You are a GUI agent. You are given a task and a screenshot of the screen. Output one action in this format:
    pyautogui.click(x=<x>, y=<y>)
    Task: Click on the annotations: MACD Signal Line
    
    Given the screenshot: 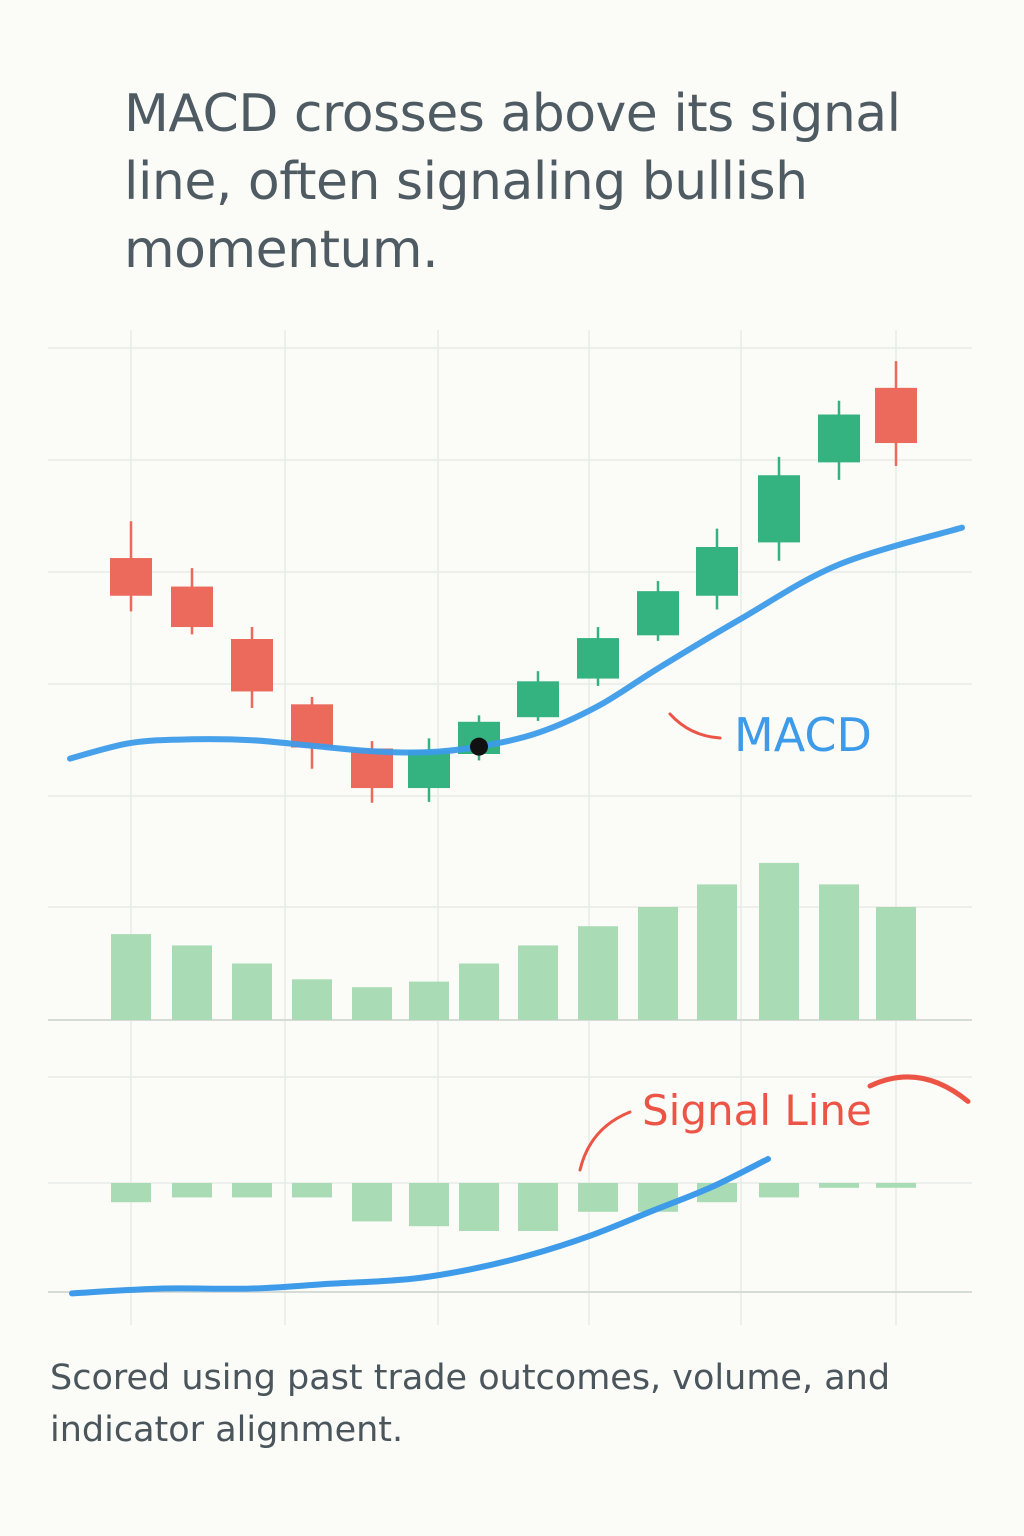 What is the action you would take?
    pyautogui.click(x=671, y=940)
    